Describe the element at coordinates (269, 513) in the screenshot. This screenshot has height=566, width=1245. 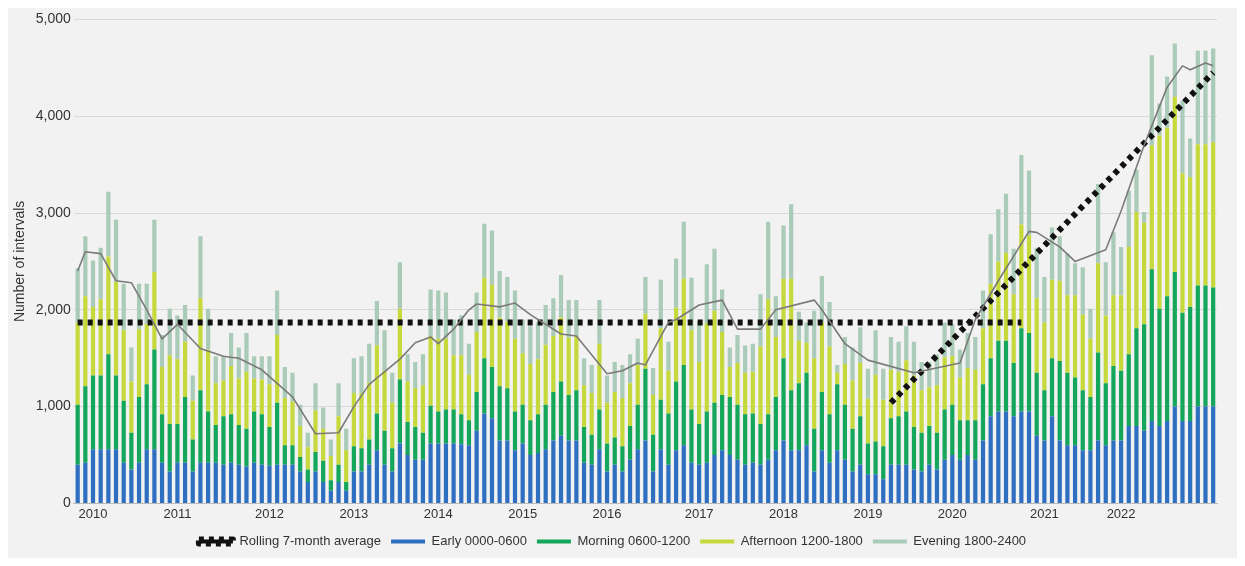
I see `x-tick-label: 2012` at that location.